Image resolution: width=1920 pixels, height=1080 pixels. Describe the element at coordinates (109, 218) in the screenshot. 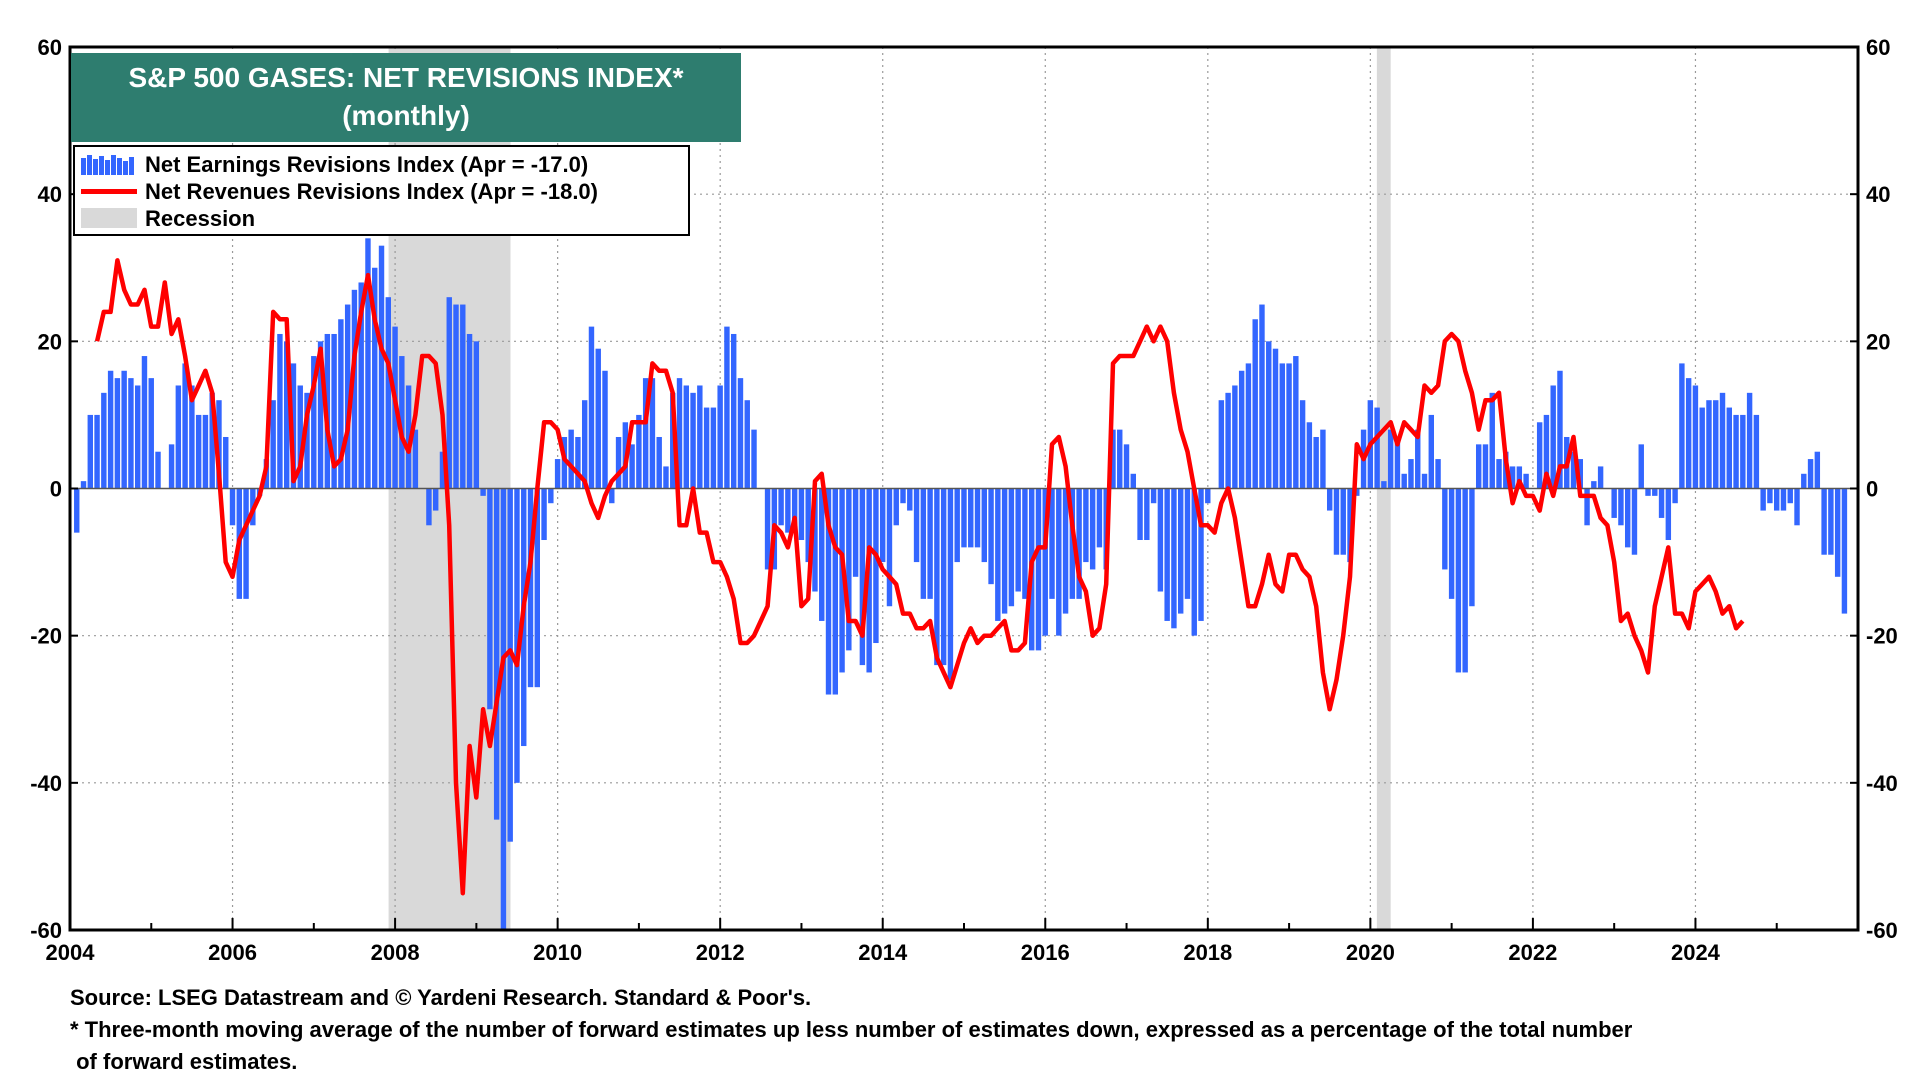

I see `recession-swatch-icon` at that location.